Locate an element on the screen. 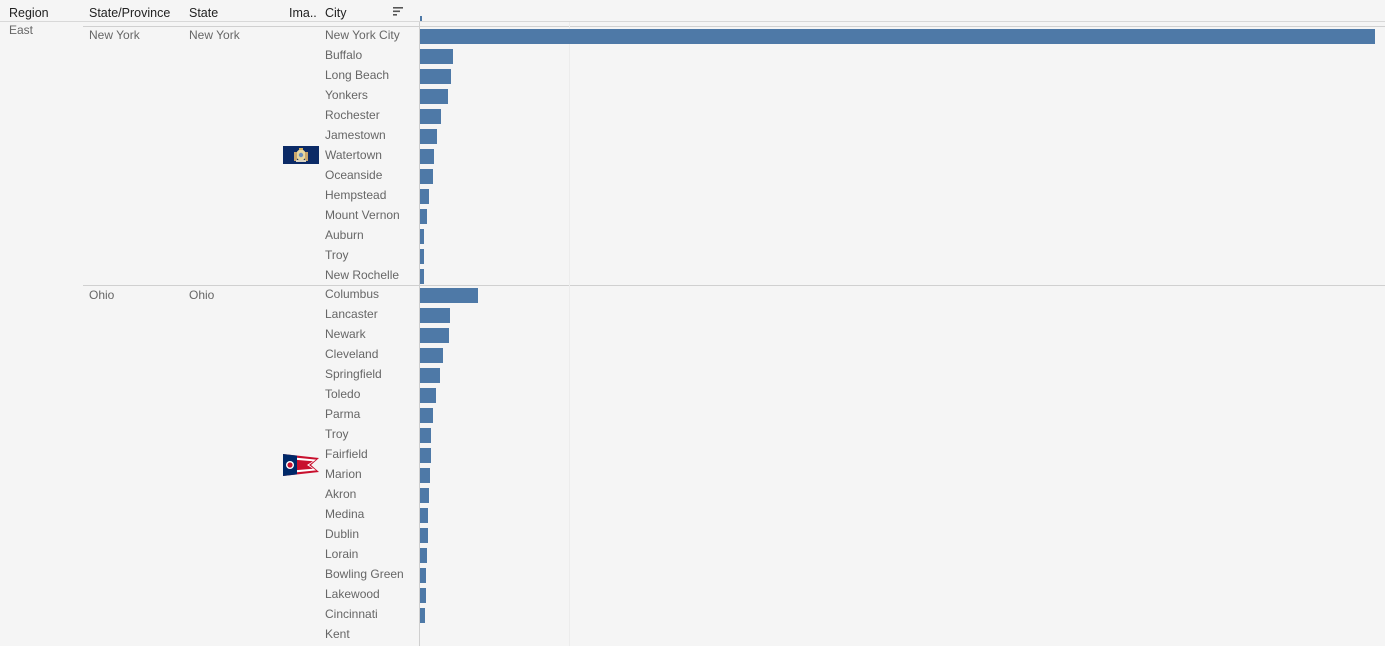 Image resolution: width=1385 pixels, height=646 pixels. city-label: Yonkers is located at coordinates (346, 95).